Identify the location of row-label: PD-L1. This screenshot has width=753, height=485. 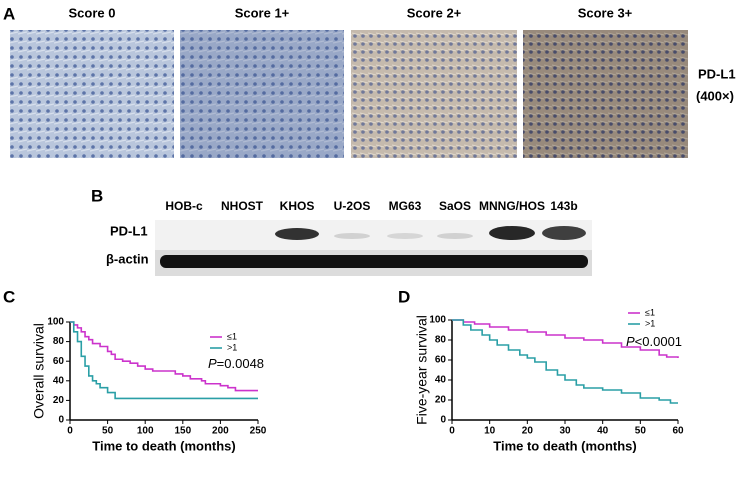
(129, 230).